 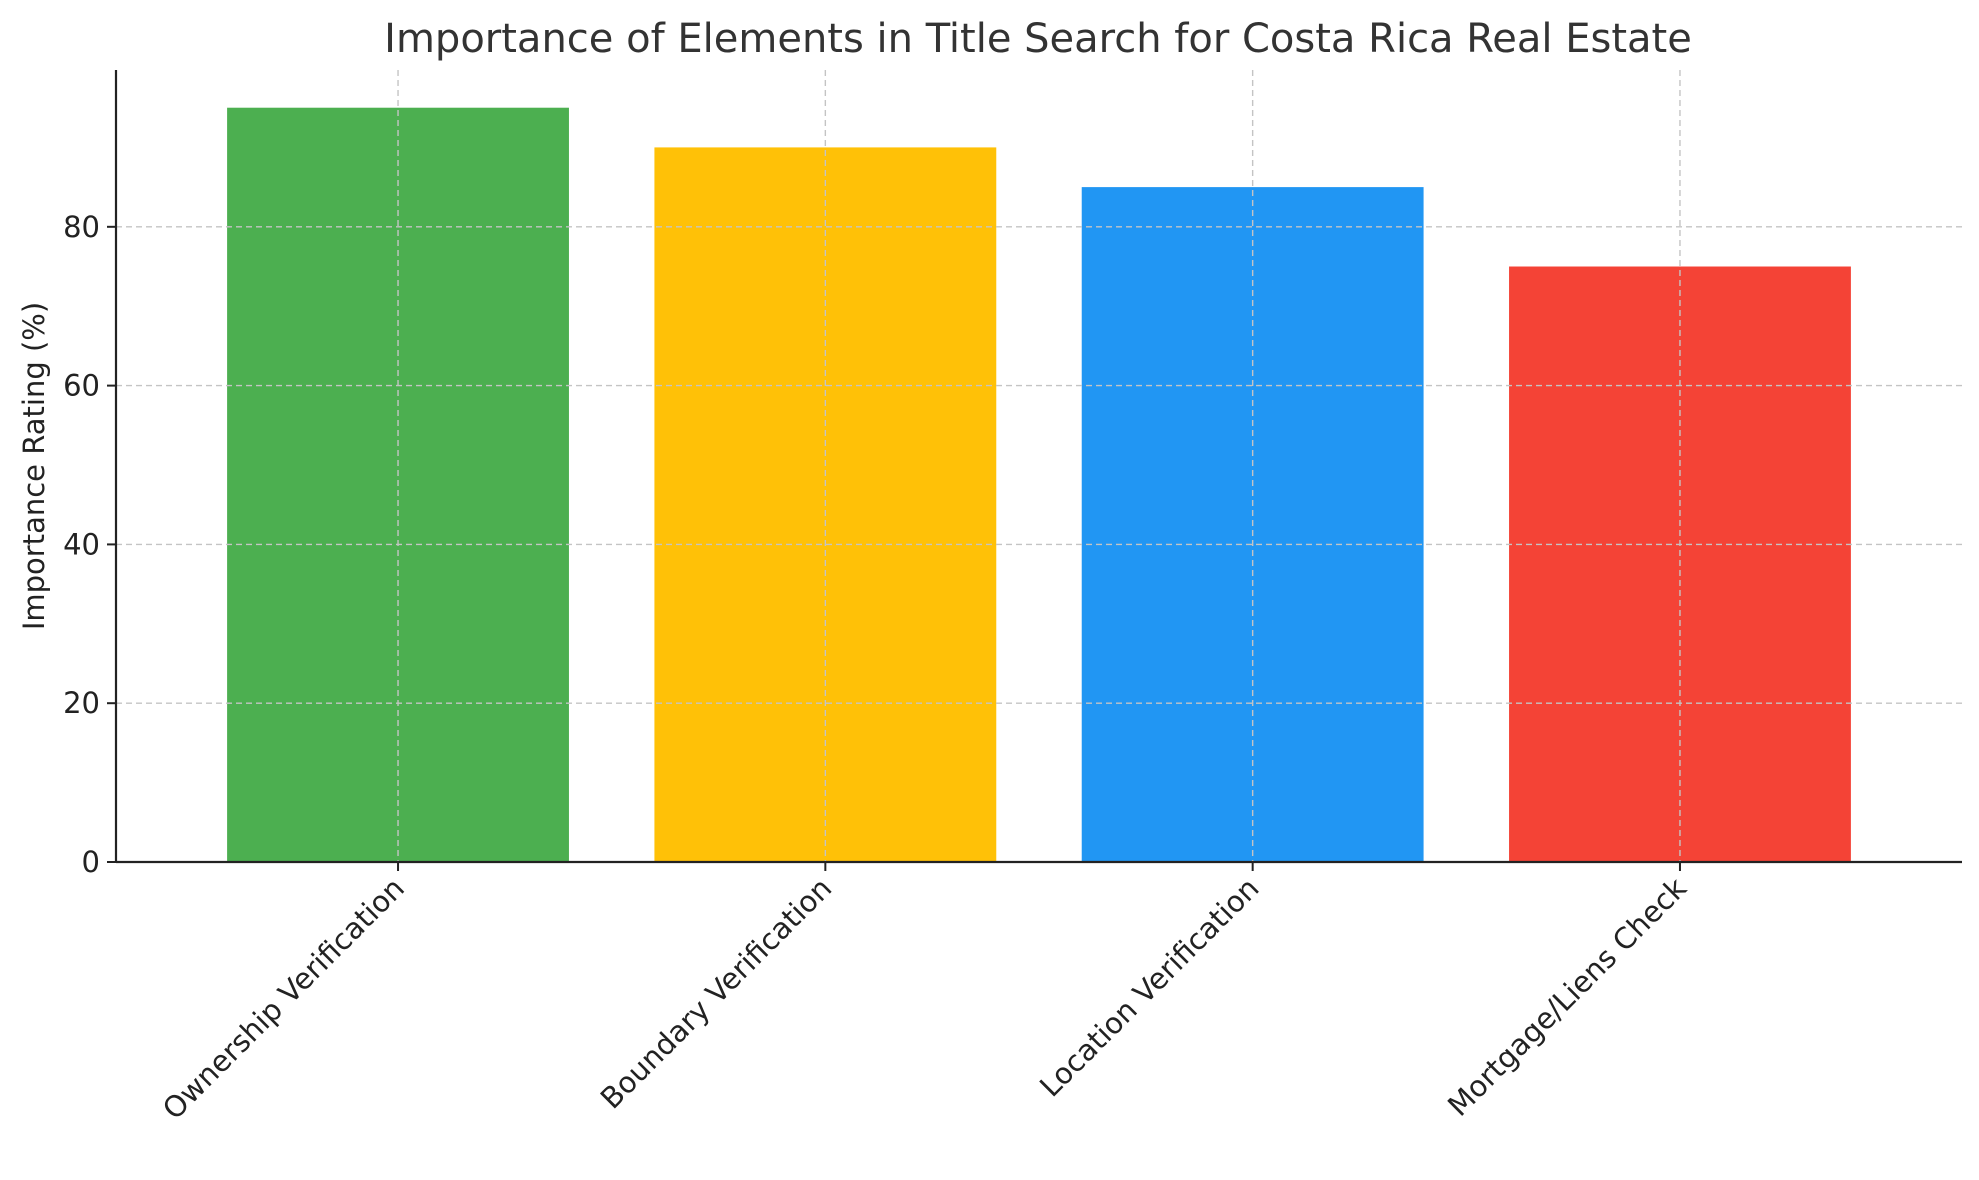 I want to click on x-tick-label: Ownership Verification, so click(x=283, y=998).